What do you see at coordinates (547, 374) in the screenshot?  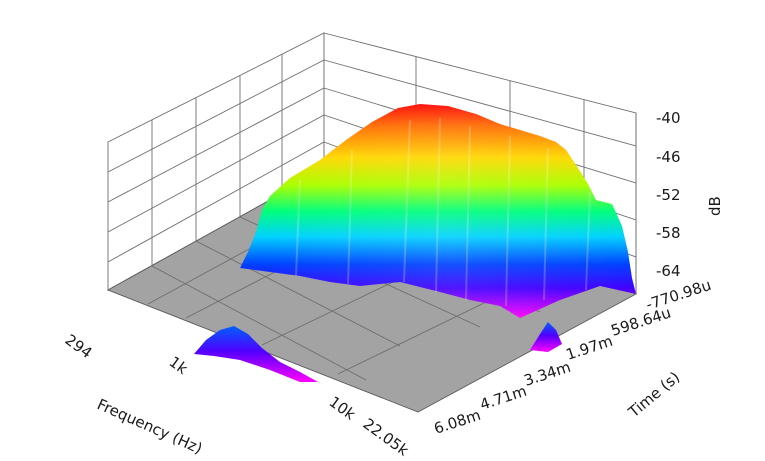 I see `y-tick-label: 3.34m` at bounding box center [547, 374].